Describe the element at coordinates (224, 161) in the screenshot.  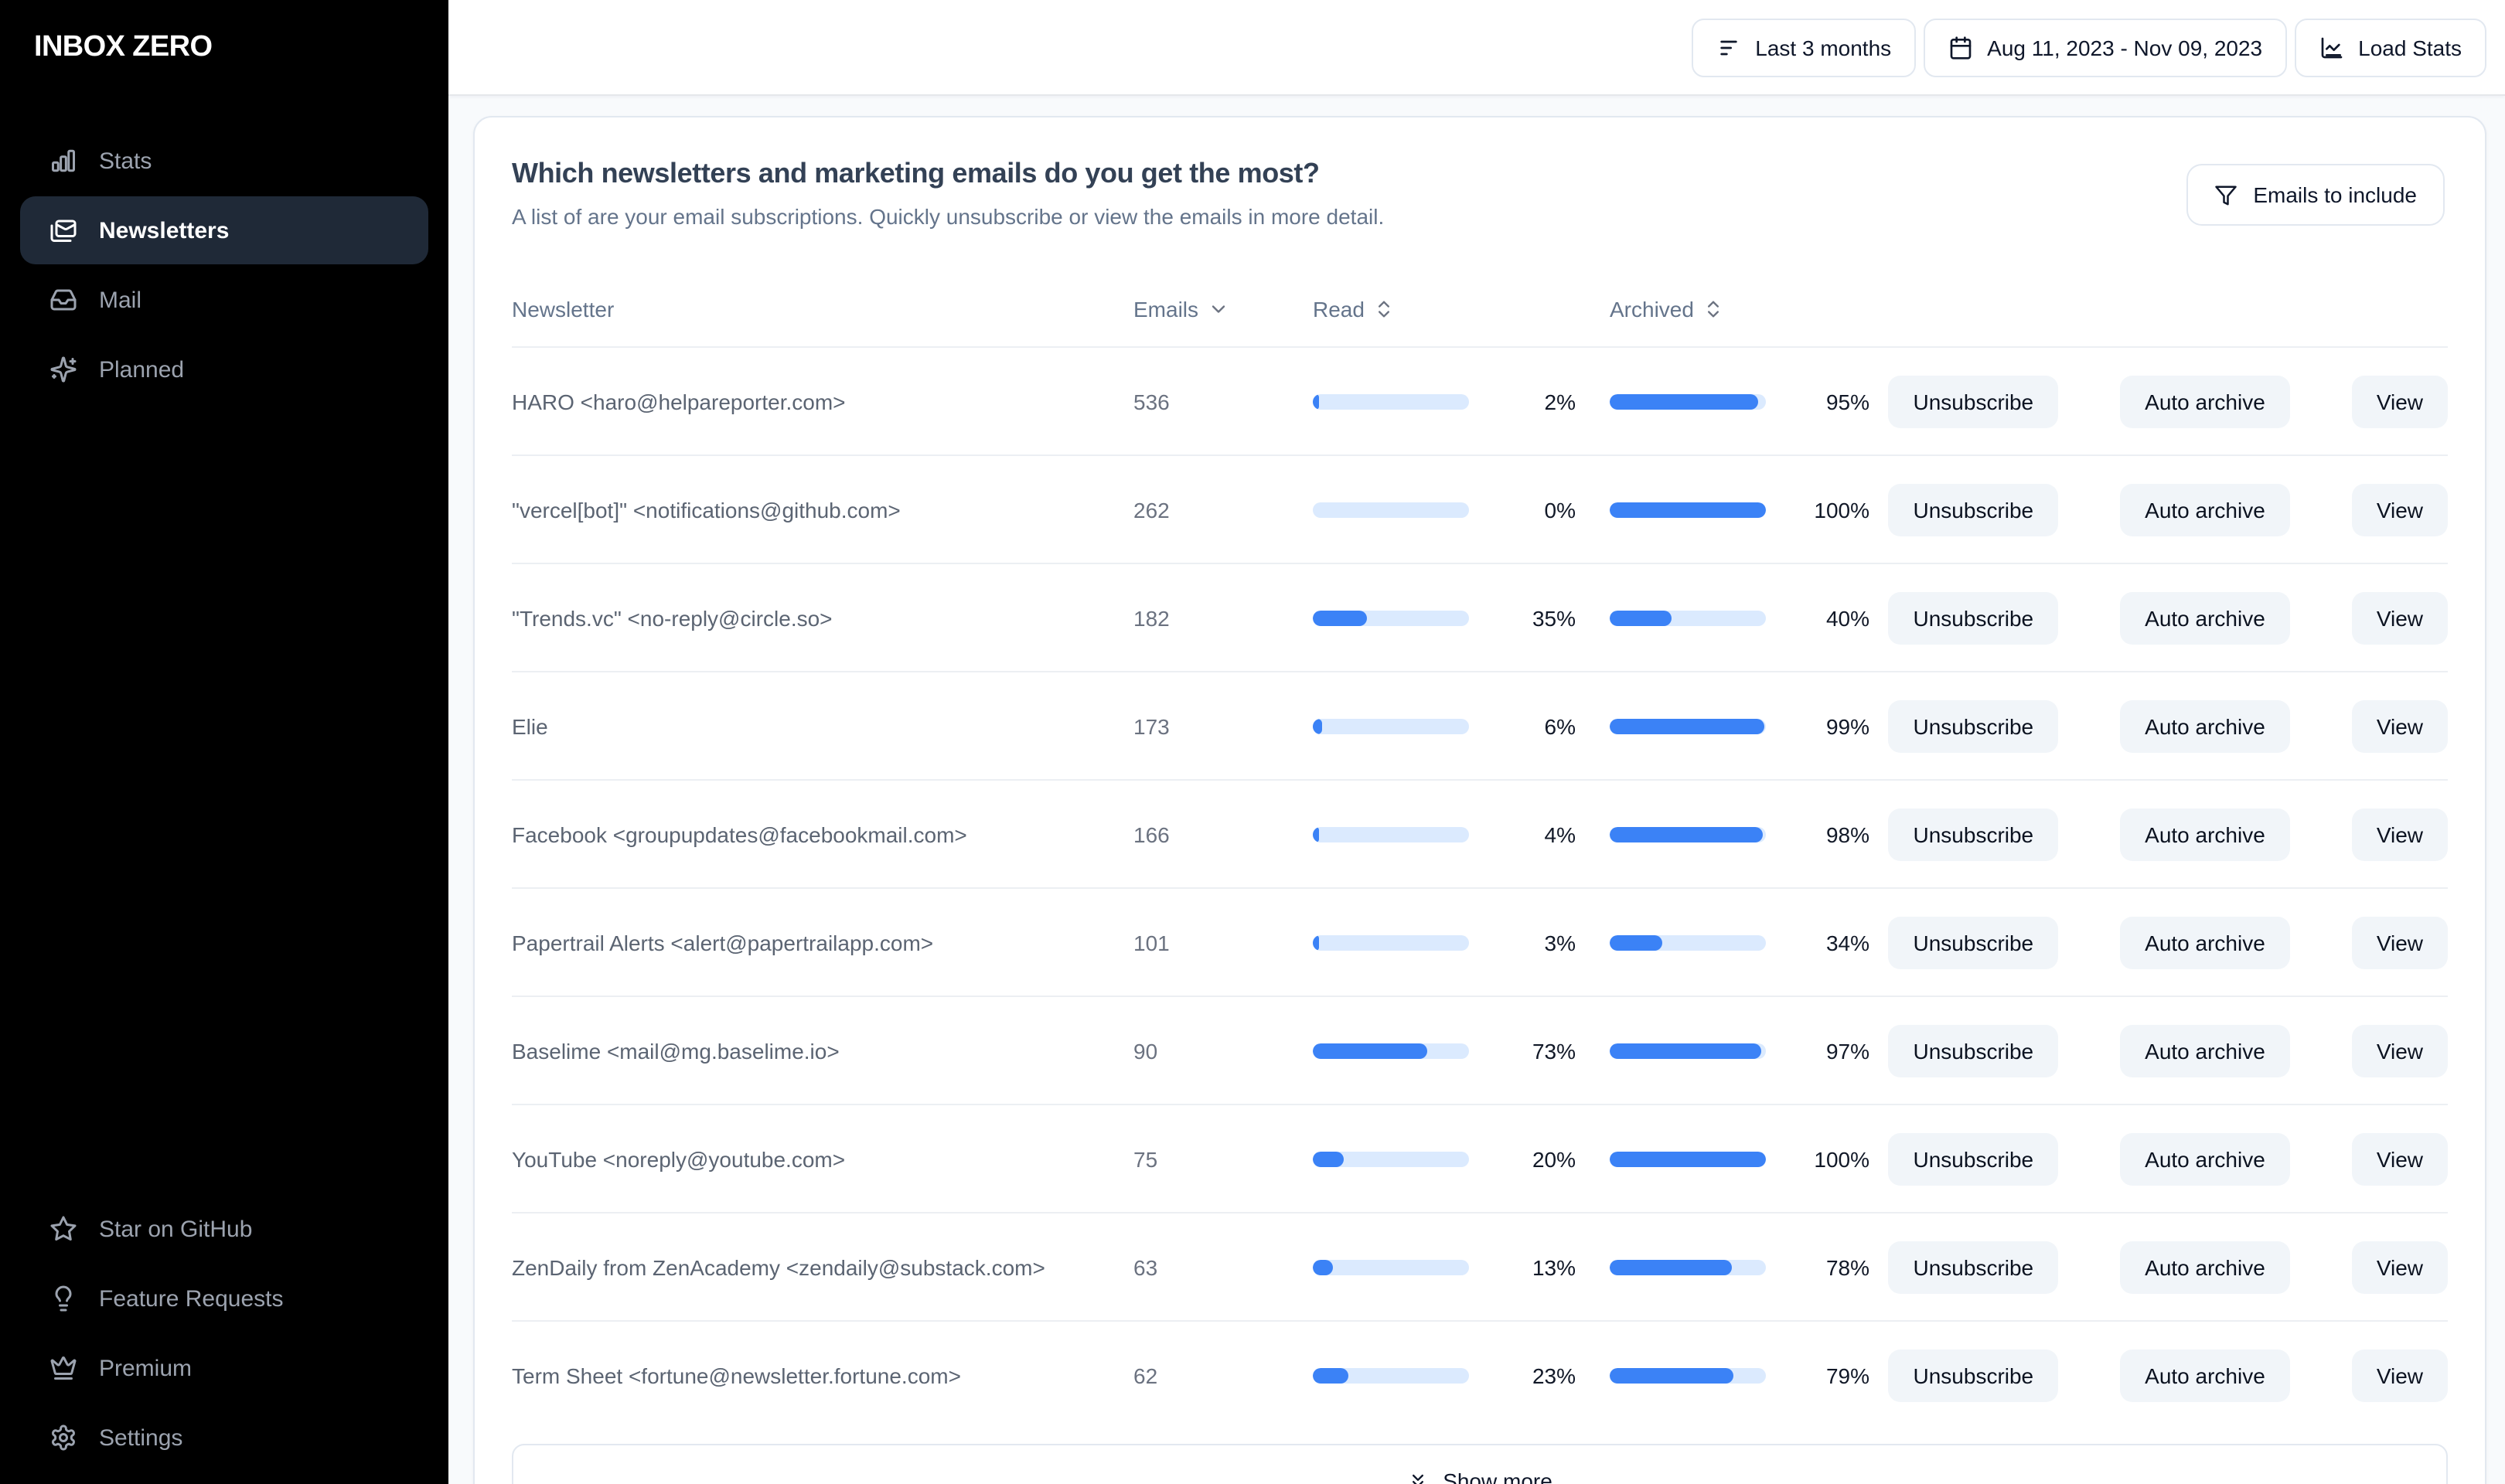
I see `sidebar-item-stats: Stats` at that location.